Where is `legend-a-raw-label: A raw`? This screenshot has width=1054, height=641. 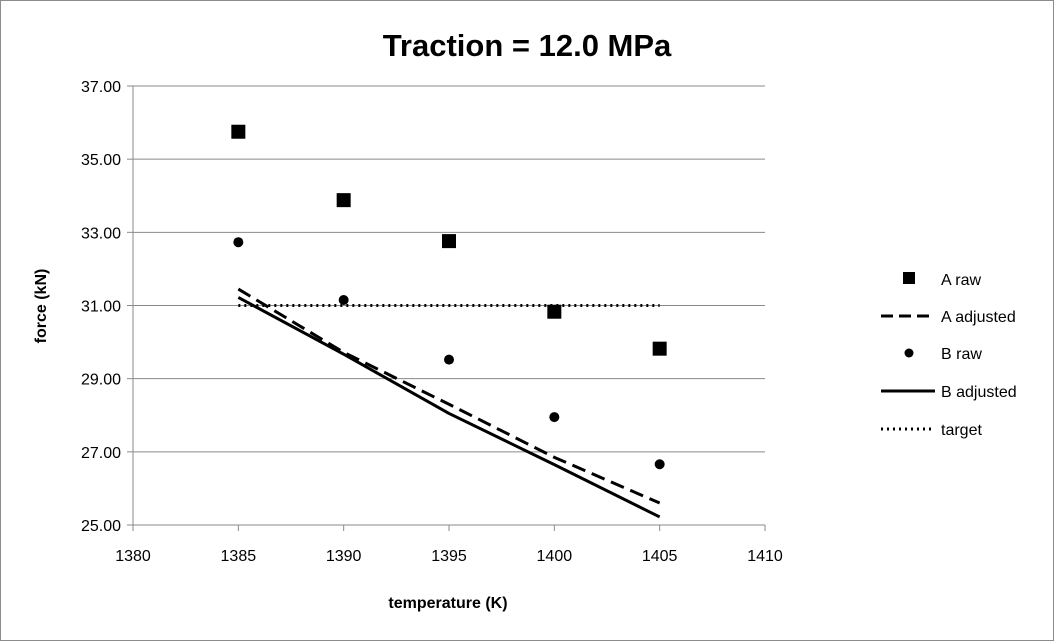
legend-a-raw-label: A raw is located at coordinates (961, 280).